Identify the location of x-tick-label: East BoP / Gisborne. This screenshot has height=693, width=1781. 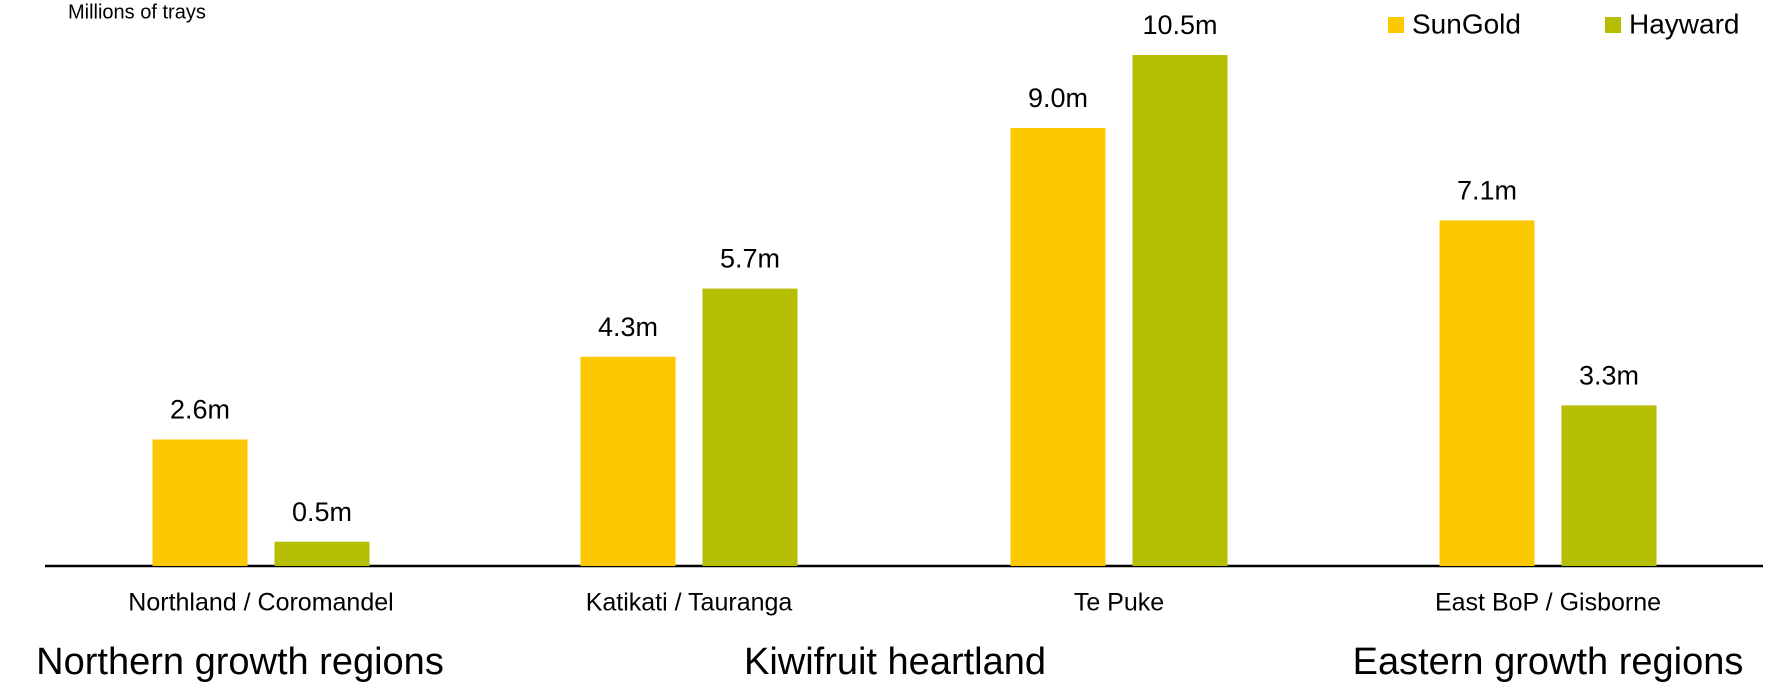
(1548, 603).